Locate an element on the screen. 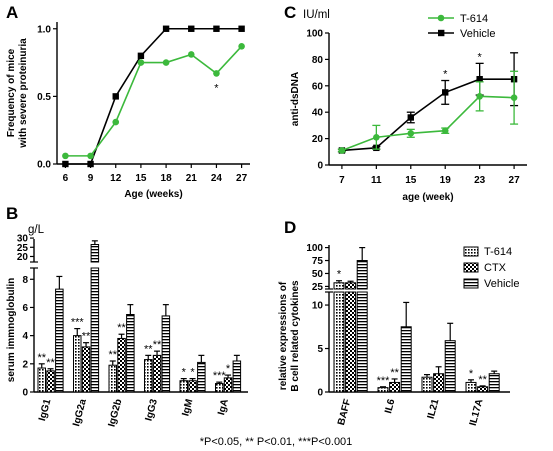  b-x-tick-label: IgG1 is located at coordinates (45, 410).